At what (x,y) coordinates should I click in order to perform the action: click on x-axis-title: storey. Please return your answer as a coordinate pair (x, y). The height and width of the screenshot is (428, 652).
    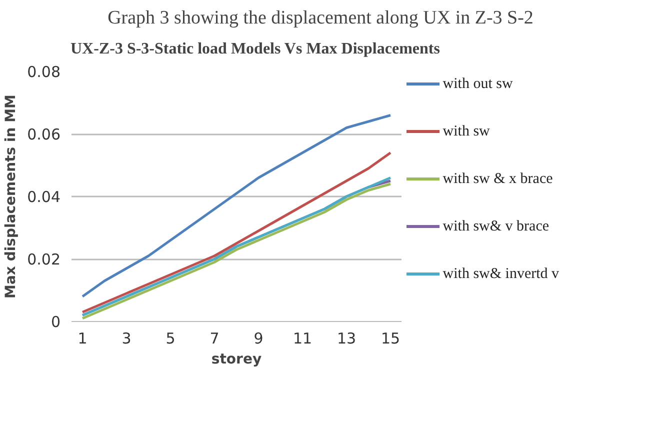
    Looking at the image, I should click on (236, 360).